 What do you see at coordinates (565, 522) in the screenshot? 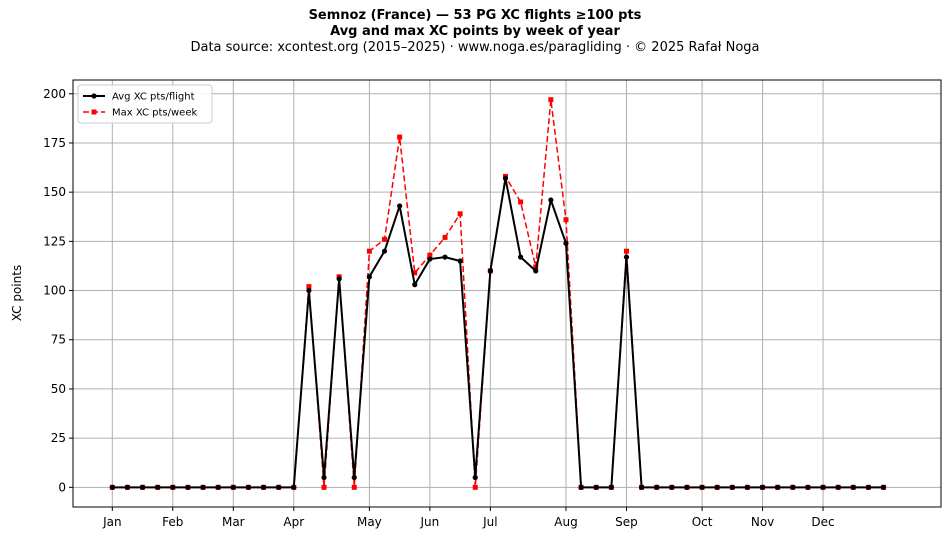
I see `x-tick-label: Aug` at bounding box center [565, 522].